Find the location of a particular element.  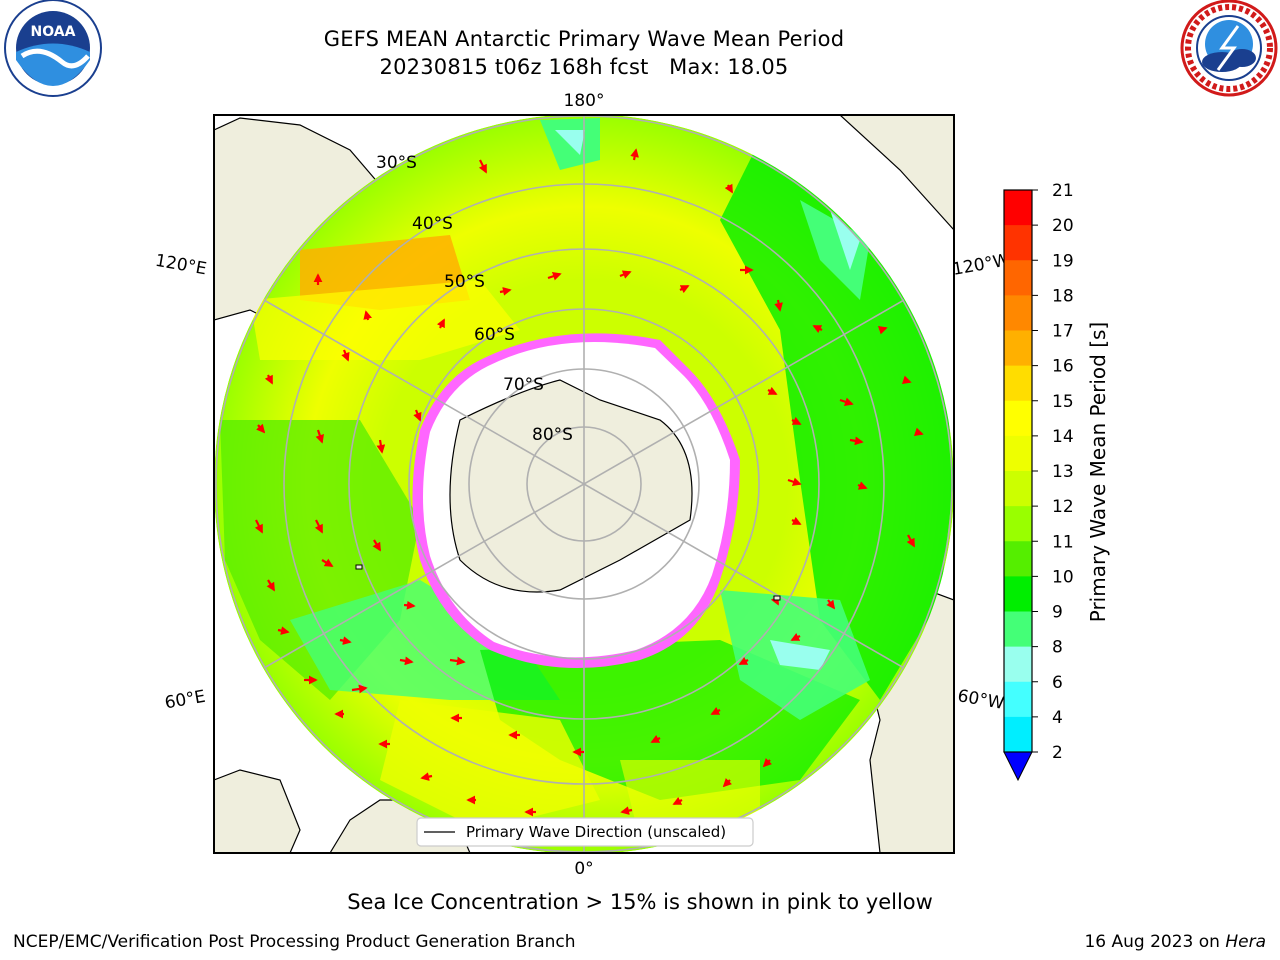

lon-label-60e: 60°E is located at coordinates (185, 700).